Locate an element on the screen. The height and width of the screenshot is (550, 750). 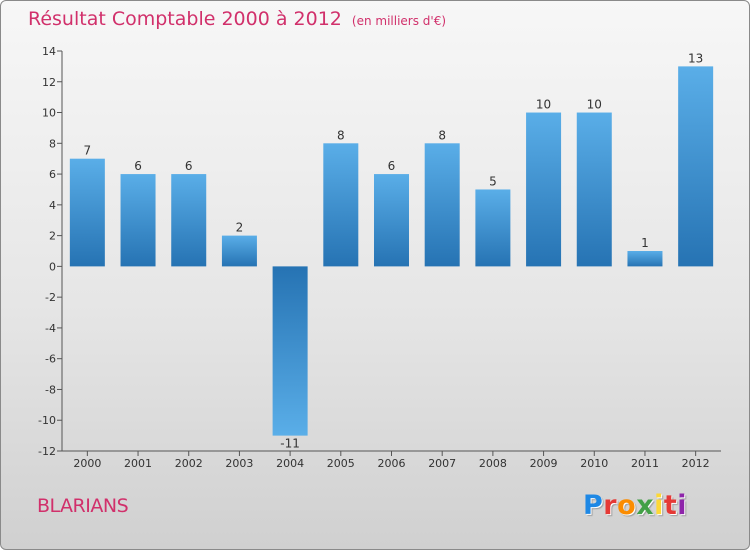
y-tick-label: -6 is located at coordinates (50, 359).